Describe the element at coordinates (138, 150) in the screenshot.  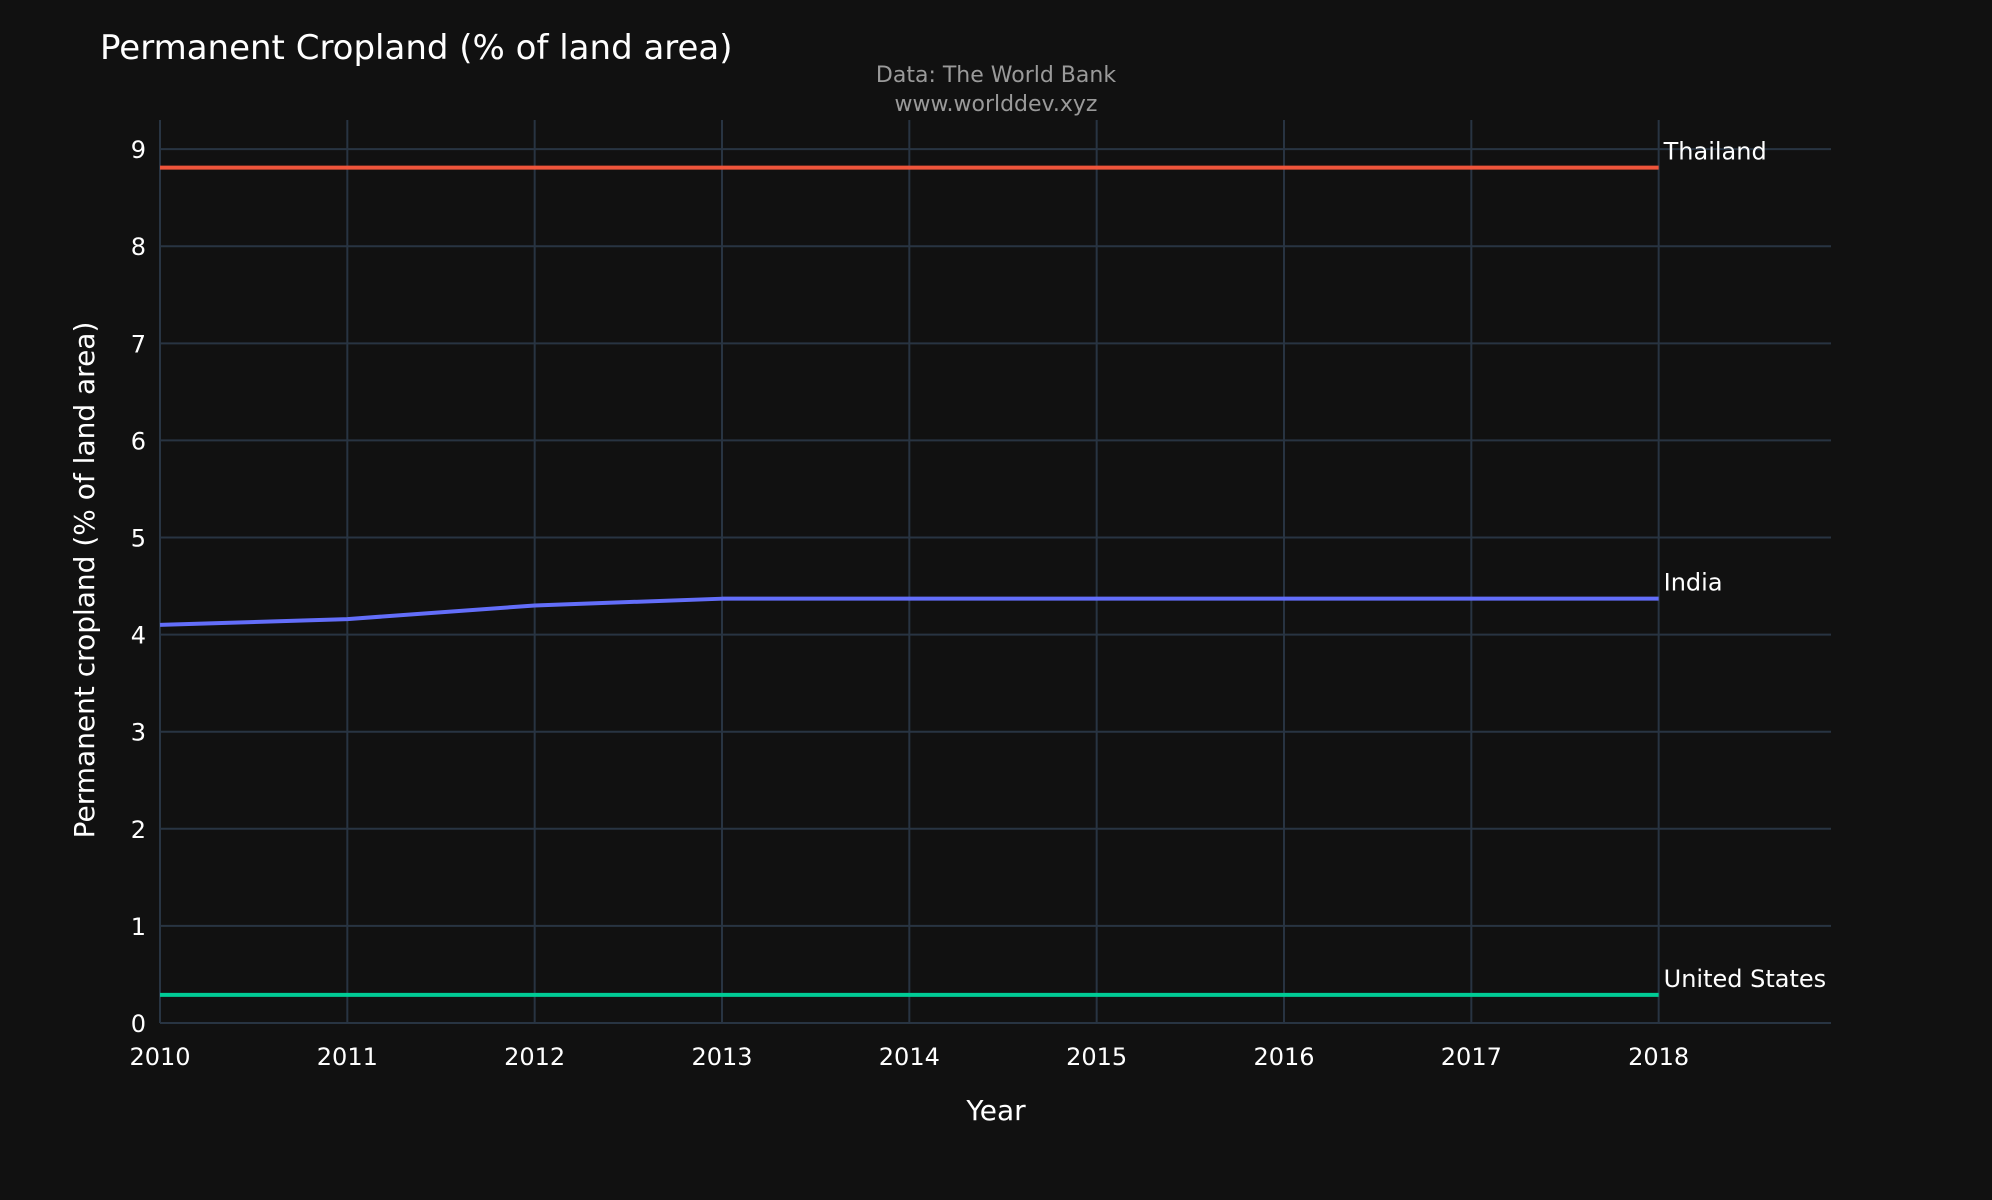
I see `y-tick-label: 9` at that location.